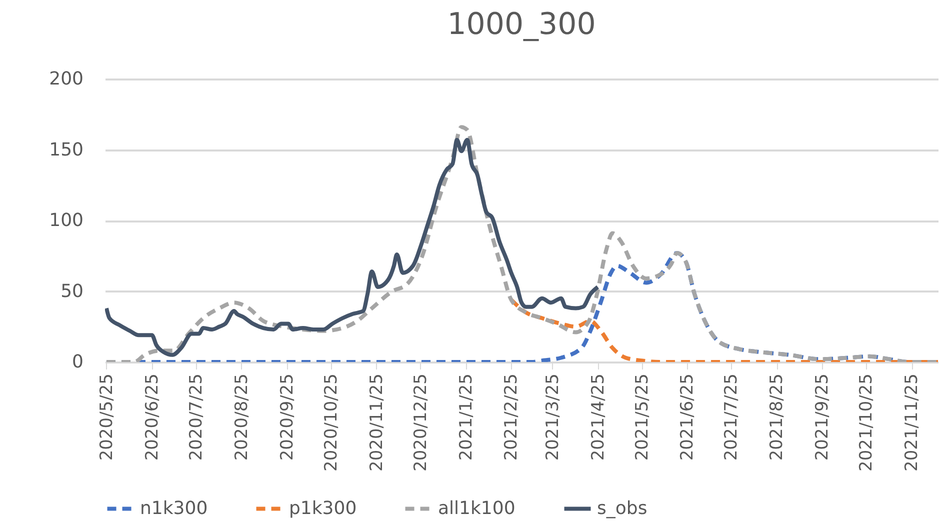 The image size is (940, 524). Describe the element at coordinates (66, 149) in the screenshot. I see `y-tick-label: 150` at that location.